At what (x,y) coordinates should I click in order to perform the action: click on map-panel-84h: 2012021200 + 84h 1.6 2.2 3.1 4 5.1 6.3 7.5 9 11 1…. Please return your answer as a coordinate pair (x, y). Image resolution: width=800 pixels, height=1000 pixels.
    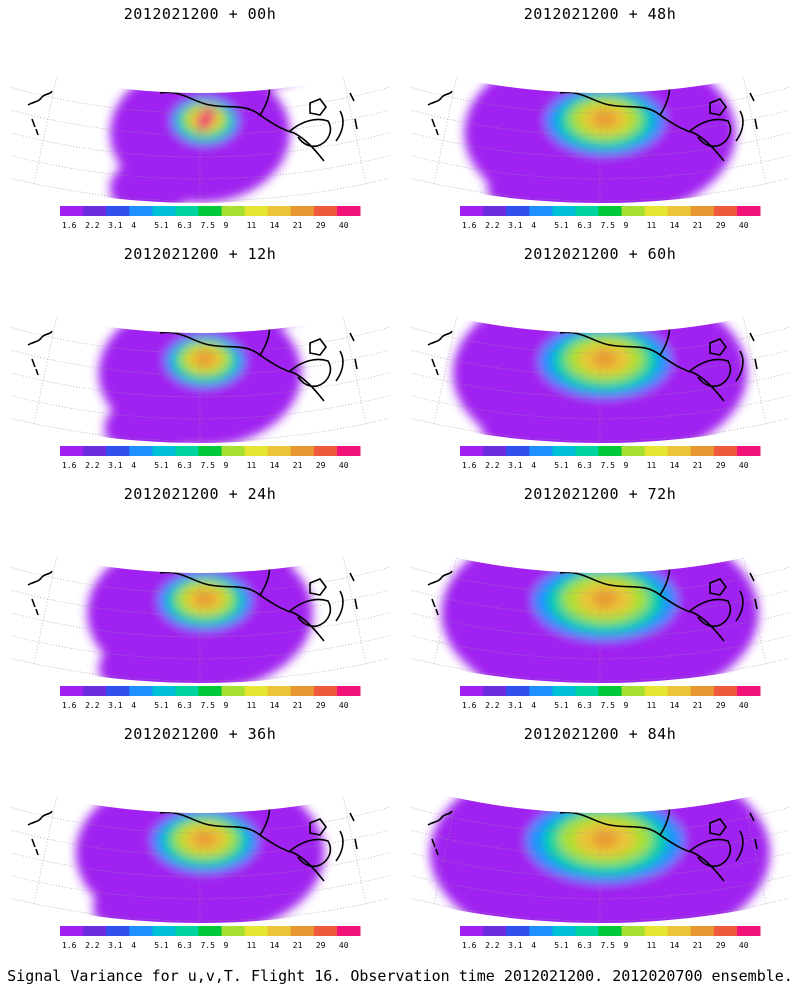
    Looking at the image, I should click on (600, 845).